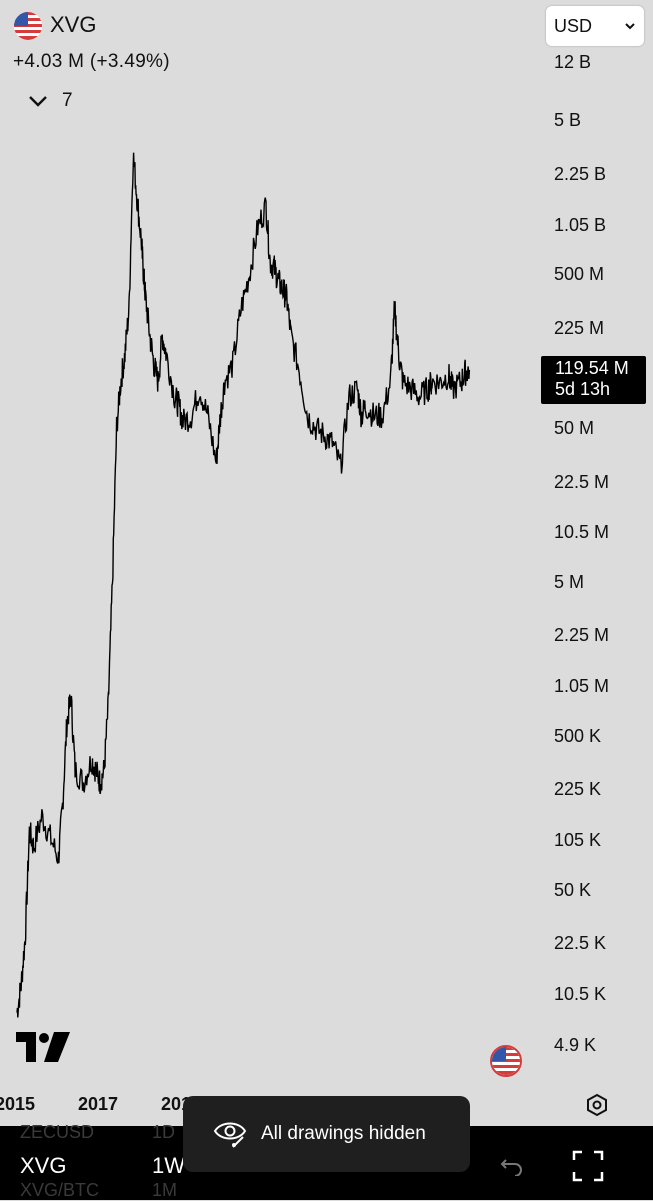  I want to click on ghost-interval: 1D, so click(164, 1132).